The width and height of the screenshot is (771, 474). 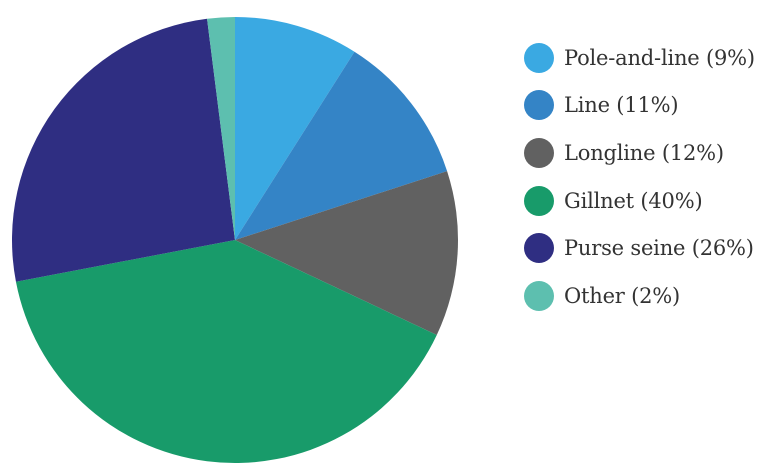 I want to click on legend-item-2: Longline (12%), so click(x=639, y=153).